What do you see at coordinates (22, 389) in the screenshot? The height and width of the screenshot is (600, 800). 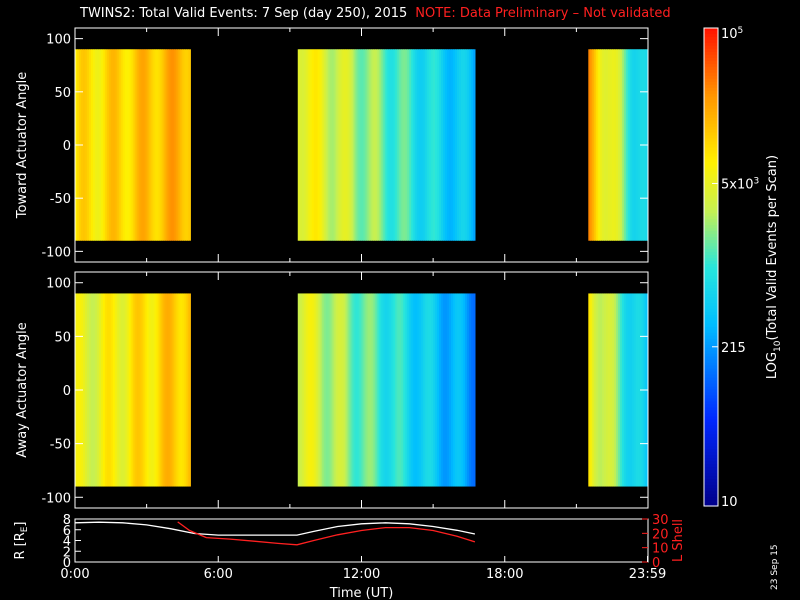 I see `y-axis-label: Away Actuator Angle` at bounding box center [22, 389].